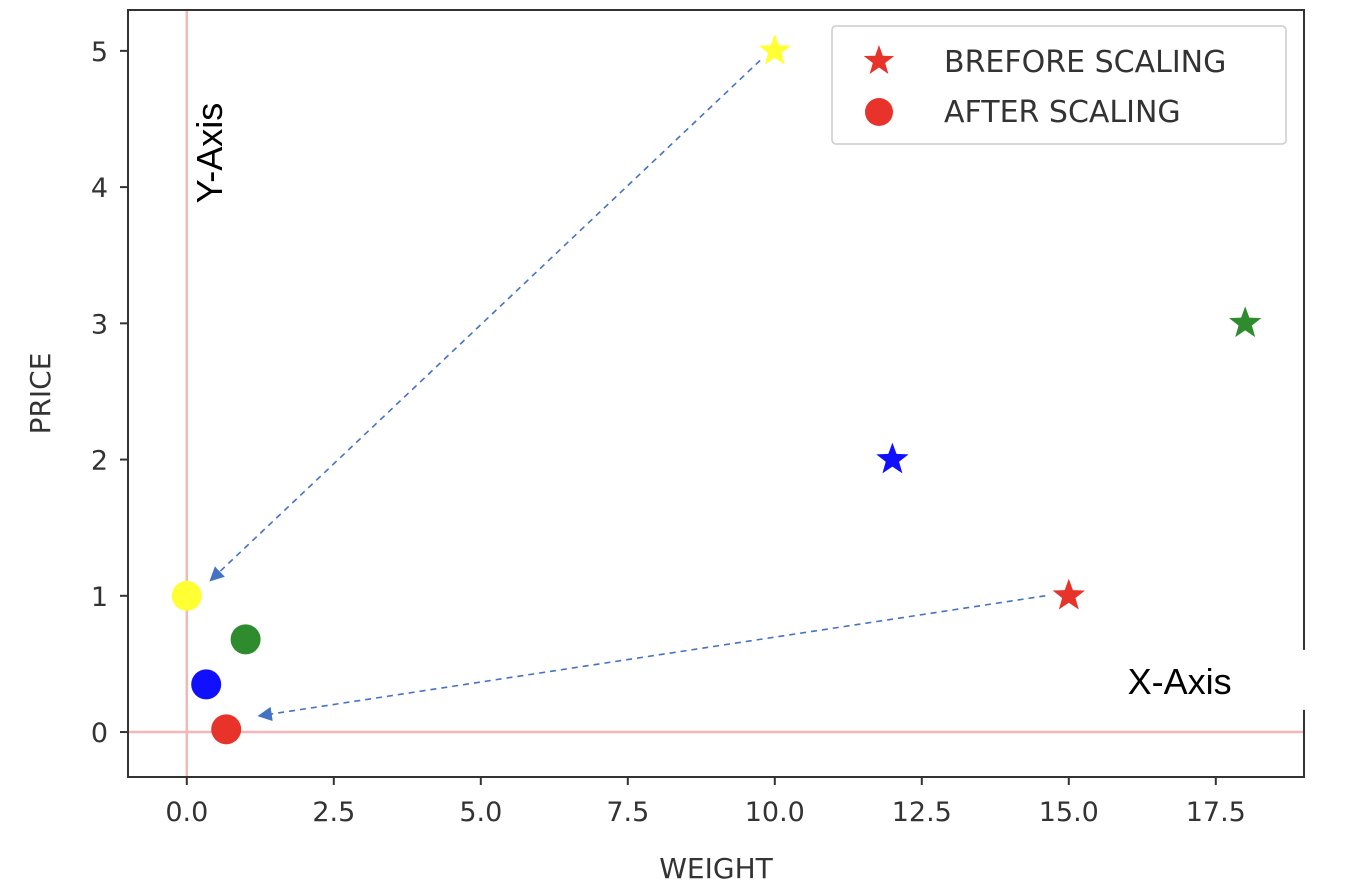 This screenshot has height=890, width=1350. What do you see at coordinates (99, 733) in the screenshot?
I see `y-tick-label: 0` at bounding box center [99, 733].